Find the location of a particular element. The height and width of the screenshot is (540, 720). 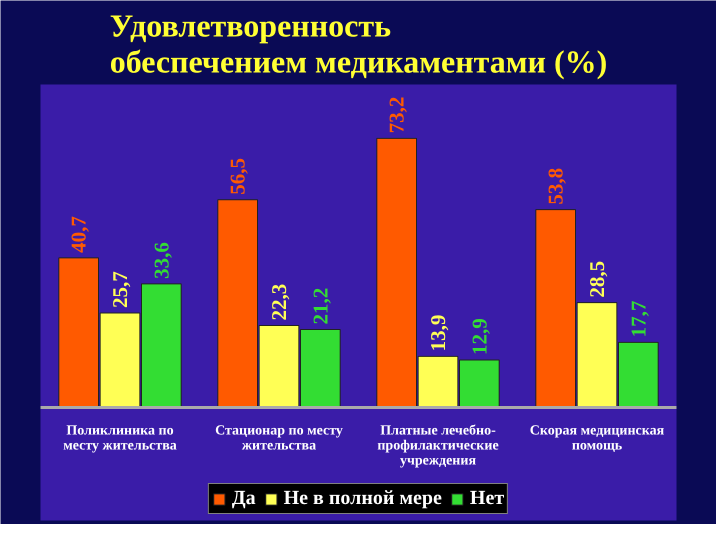

data-label: 21,2 is located at coordinates (320, 306).